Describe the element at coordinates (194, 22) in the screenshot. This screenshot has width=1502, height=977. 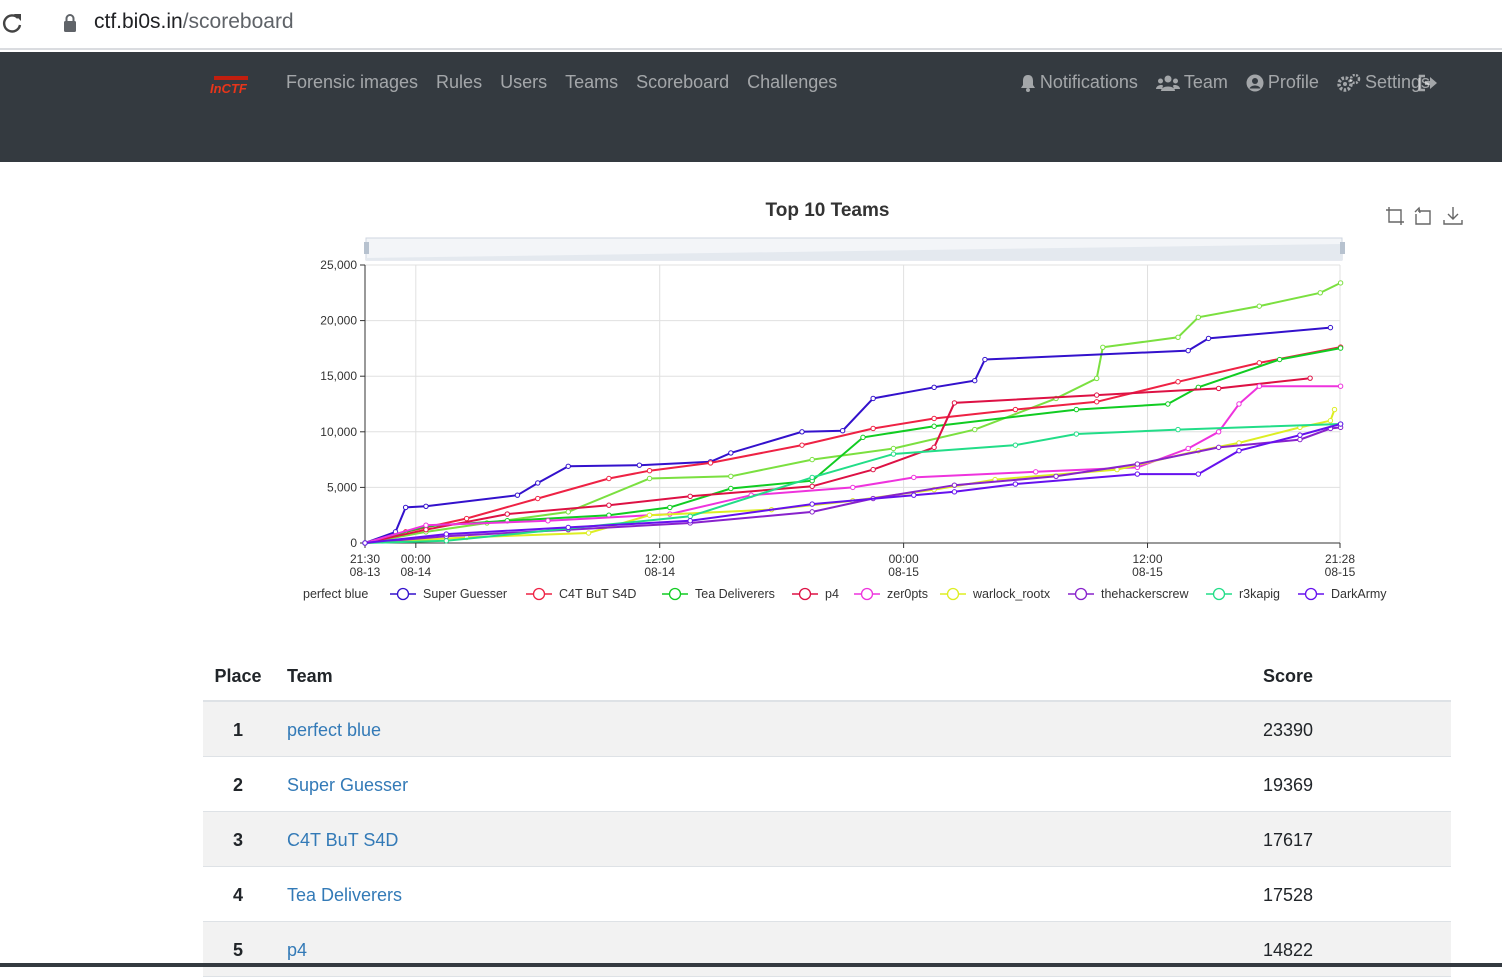
I see `url-text: ctf.bi0s.in/scoreboard` at that location.